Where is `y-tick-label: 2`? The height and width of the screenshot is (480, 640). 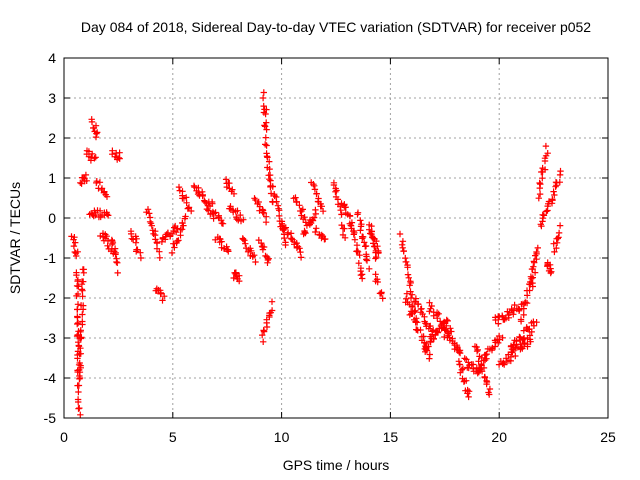
y-tick-label: 2 is located at coordinates (52, 138).